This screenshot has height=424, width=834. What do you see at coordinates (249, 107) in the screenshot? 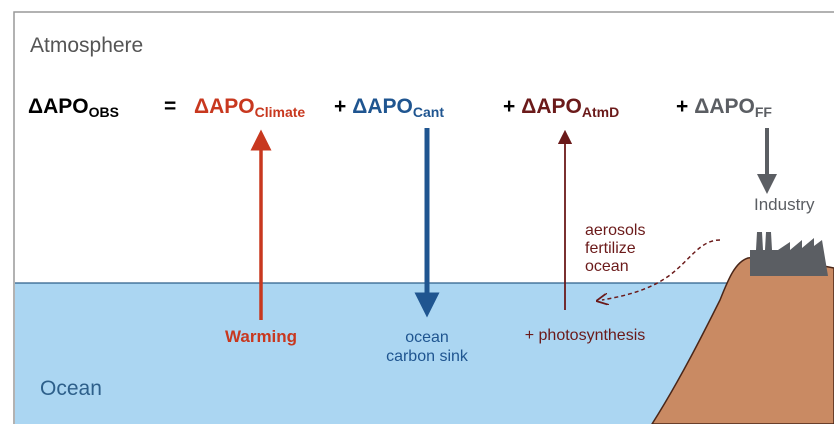
I see `term-climate: ΔAPOClimate` at bounding box center [249, 107].